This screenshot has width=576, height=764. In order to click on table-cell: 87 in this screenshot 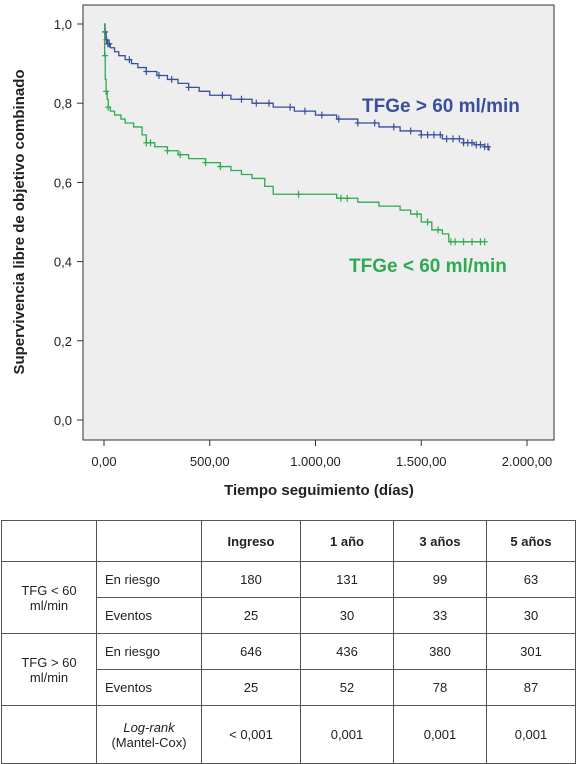, I will do `click(531, 687)`.